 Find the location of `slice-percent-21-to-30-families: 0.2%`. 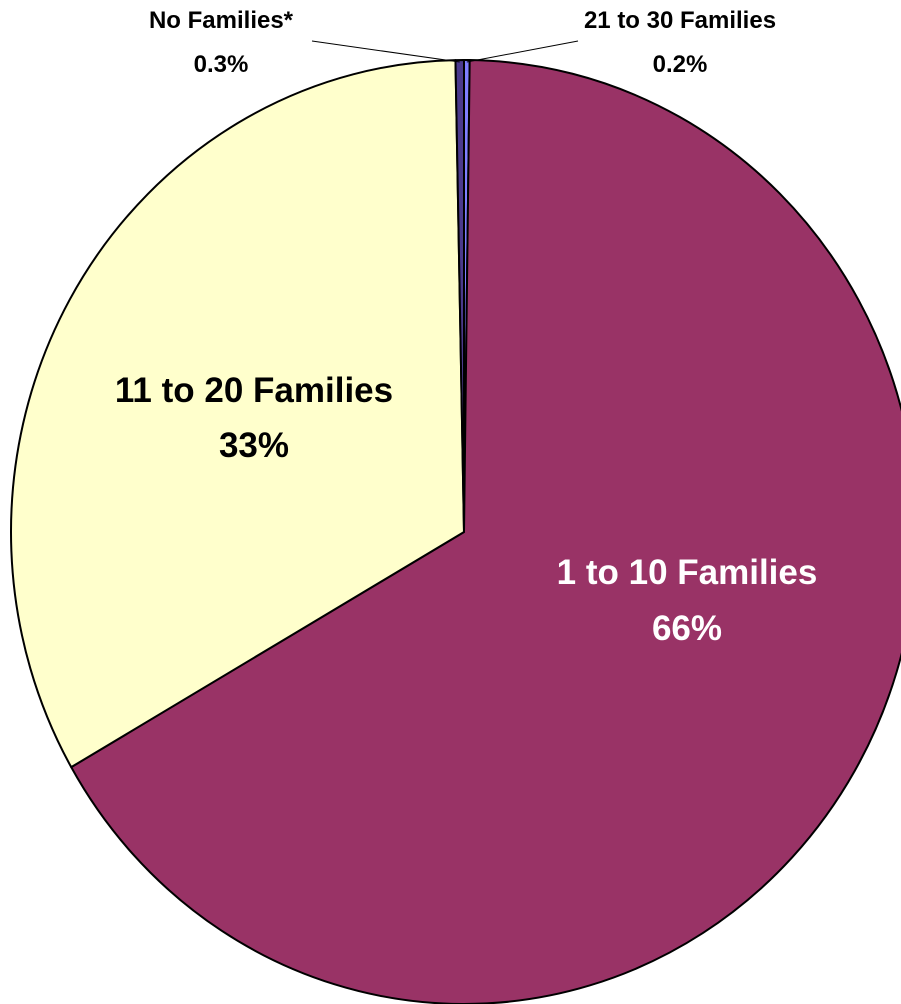

slice-percent-21-to-30-families: 0.2% is located at coordinates (680, 64).